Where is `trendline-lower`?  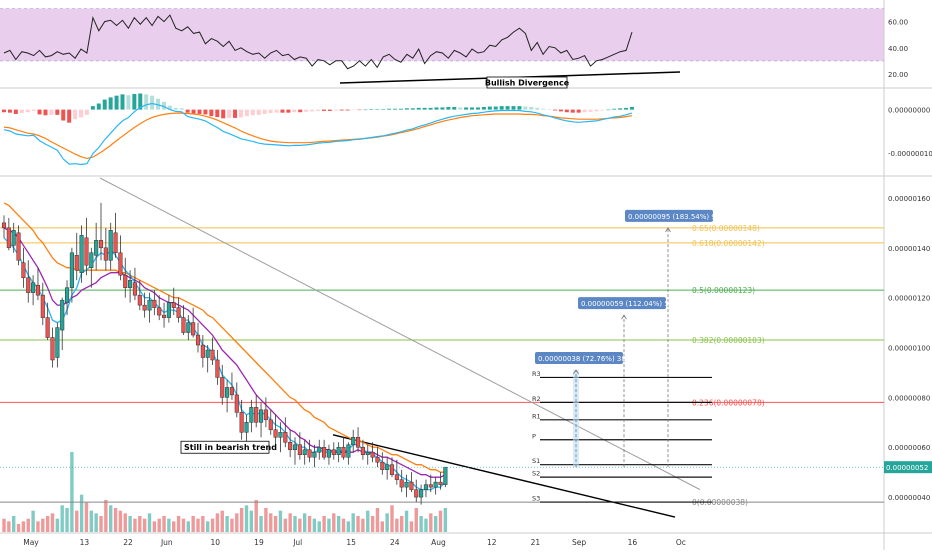 trendline-lower is located at coordinates (504, 476).